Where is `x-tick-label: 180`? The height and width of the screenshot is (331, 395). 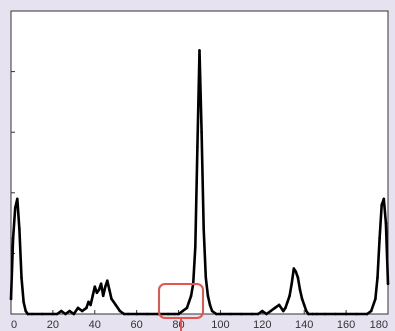 x-tick-label: 180 is located at coordinates (379, 325).